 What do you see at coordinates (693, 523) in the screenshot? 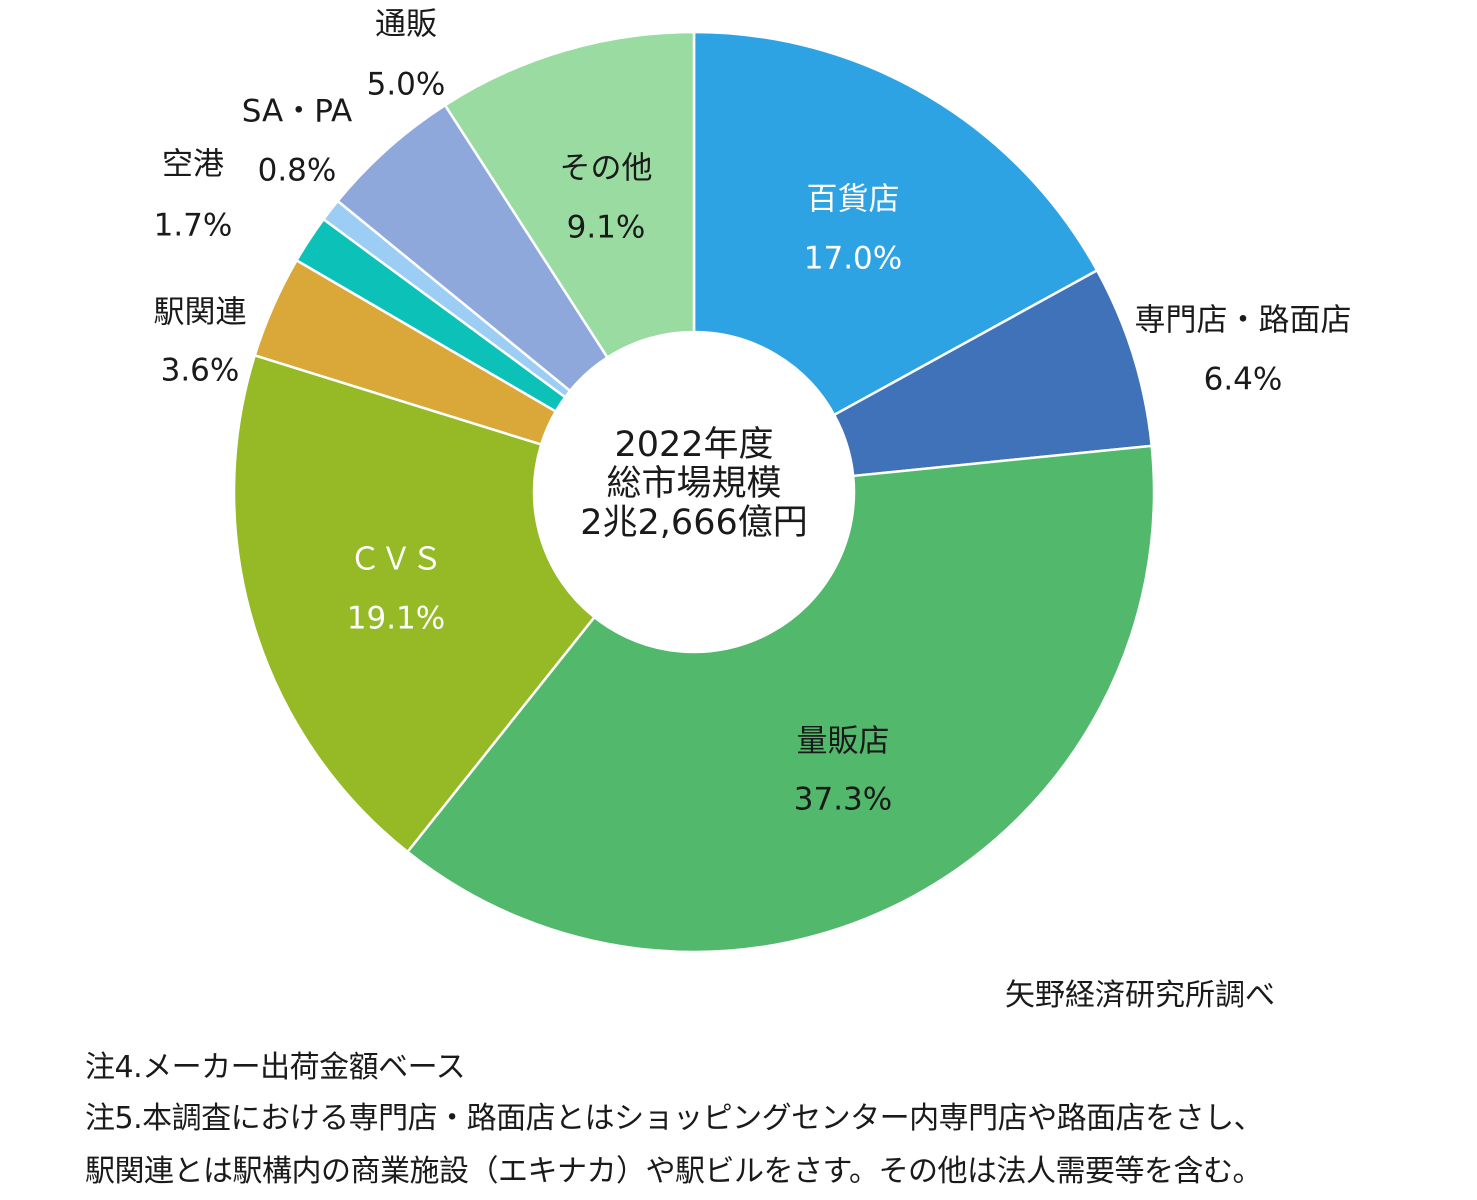
I see `center-text-line-3: 2兆2,666億円` at bounding box center [693, 523].